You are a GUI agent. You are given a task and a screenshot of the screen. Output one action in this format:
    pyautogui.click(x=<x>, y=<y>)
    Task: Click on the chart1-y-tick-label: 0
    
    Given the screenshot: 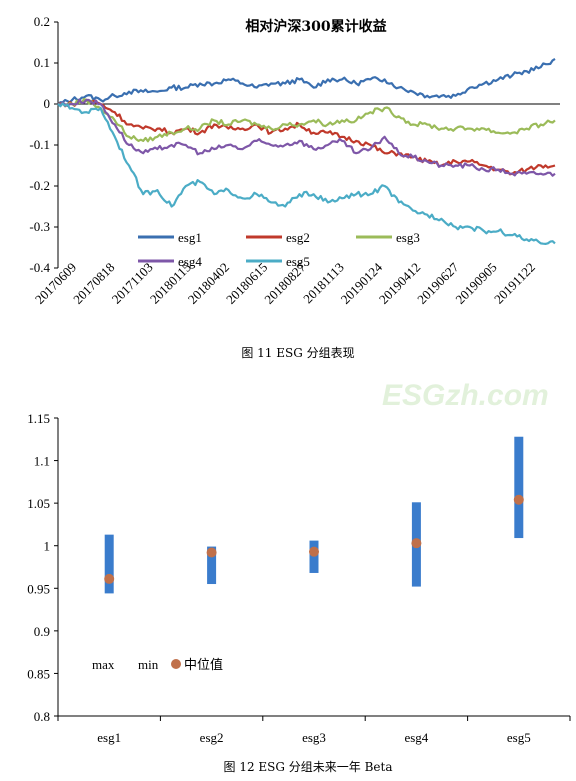 What is the action you would take?
    pyautogui.click(x=47, y=103)
    